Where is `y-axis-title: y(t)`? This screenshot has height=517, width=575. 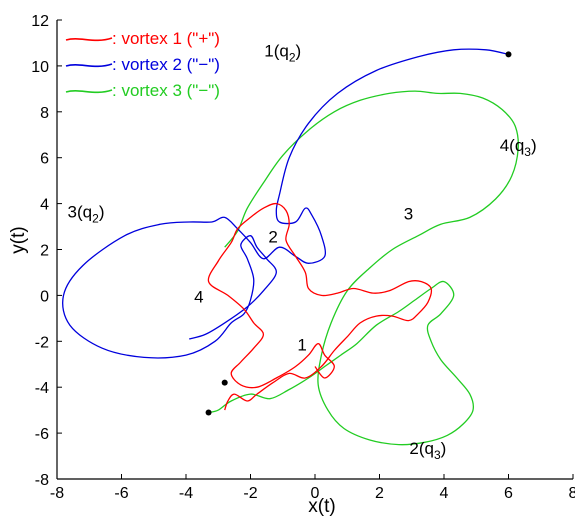 y-axis-title: y(t) is located at coordinates (18, 239).